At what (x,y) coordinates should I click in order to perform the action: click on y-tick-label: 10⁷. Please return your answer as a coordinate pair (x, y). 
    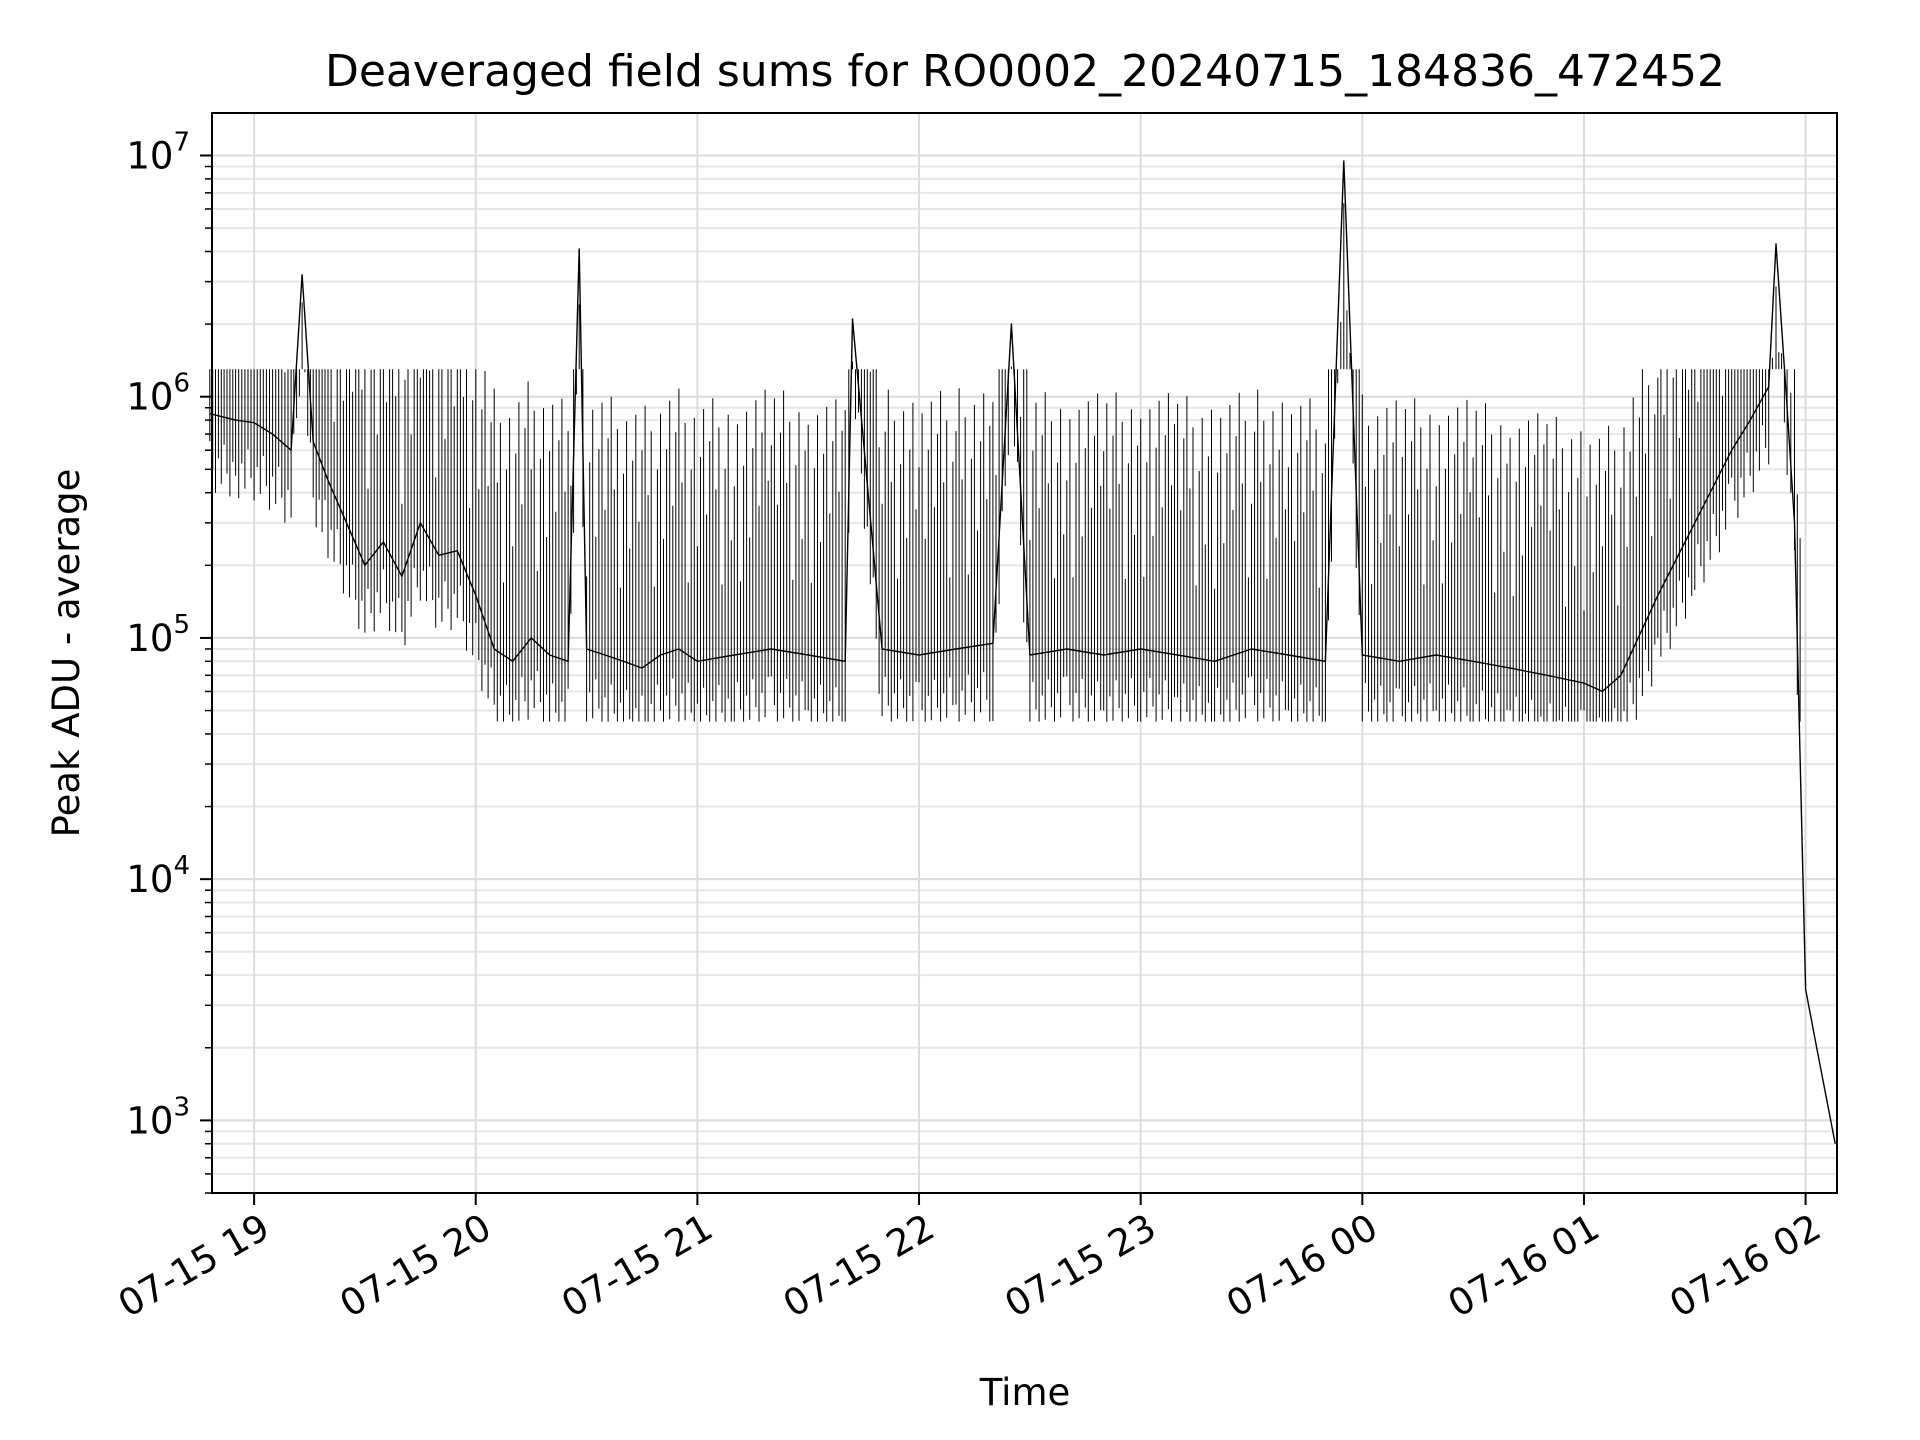
    Looking at the image, I should click on (158, 152).